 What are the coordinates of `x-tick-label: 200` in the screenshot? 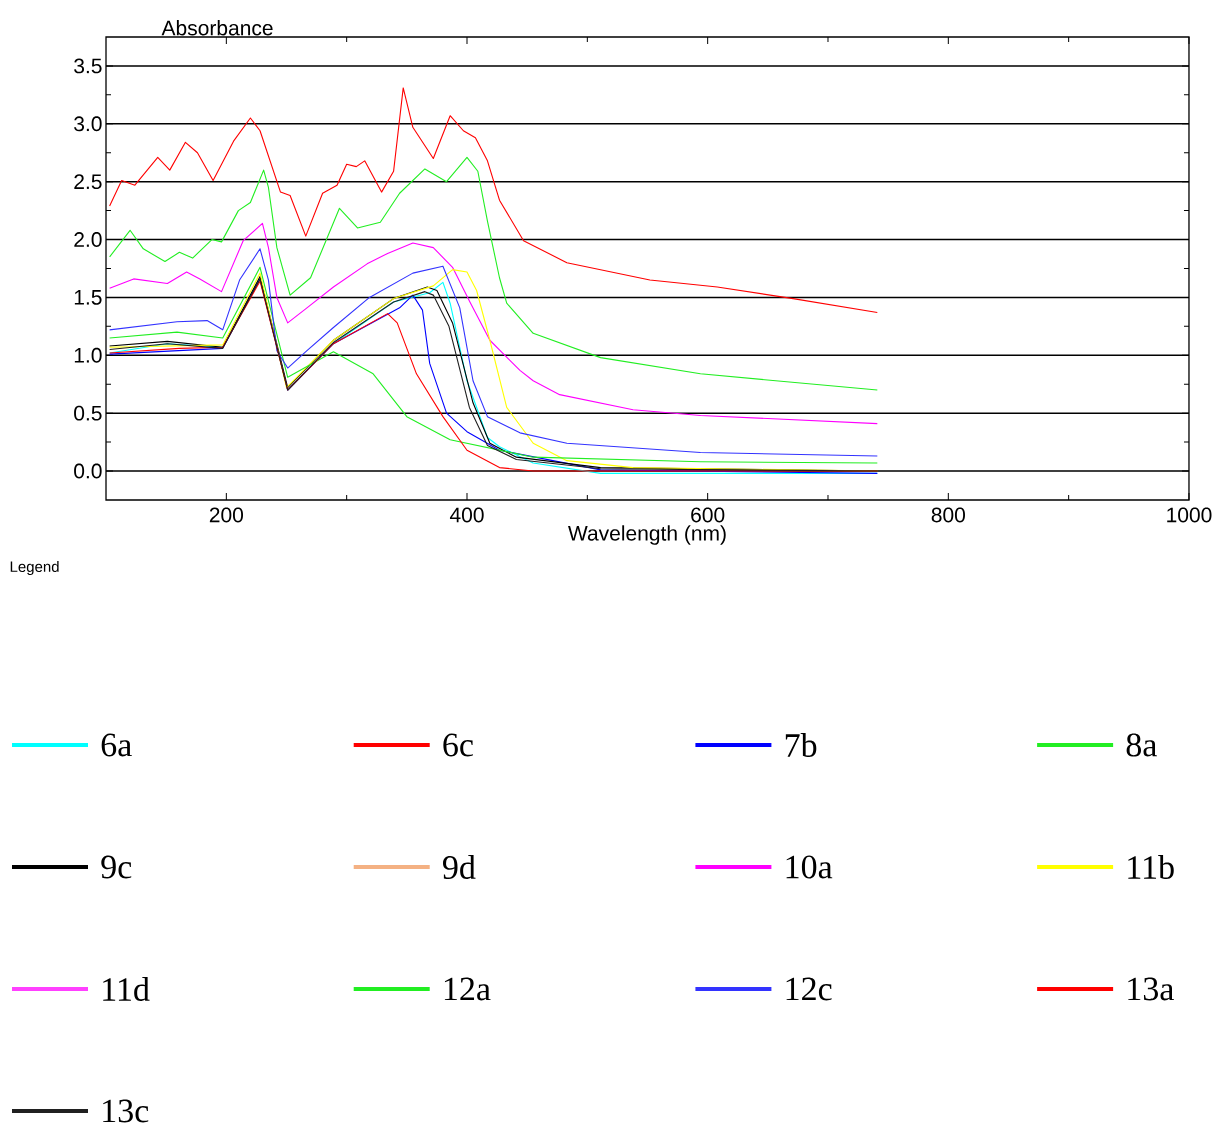 It's located at (226, 515).